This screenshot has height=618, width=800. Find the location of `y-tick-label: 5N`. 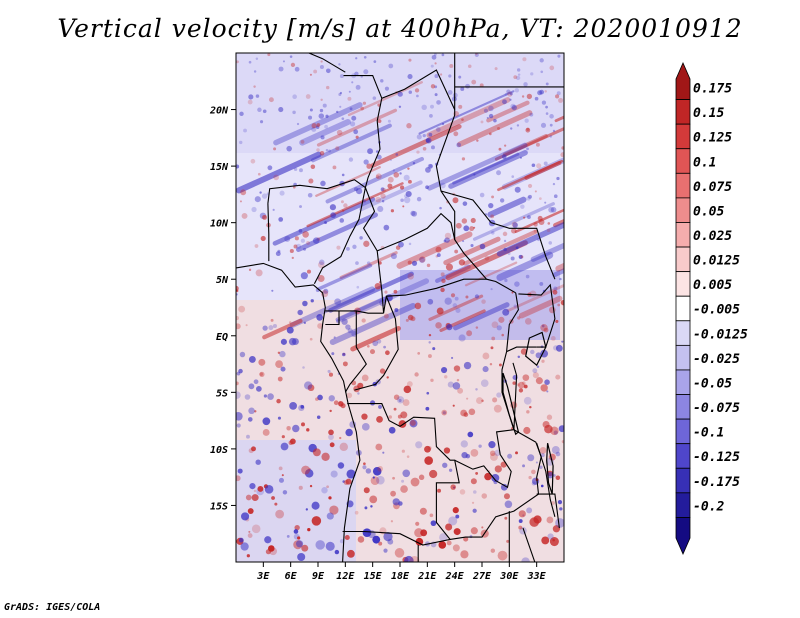

y-tick-label: 5N is located at coordinates (222, 280).